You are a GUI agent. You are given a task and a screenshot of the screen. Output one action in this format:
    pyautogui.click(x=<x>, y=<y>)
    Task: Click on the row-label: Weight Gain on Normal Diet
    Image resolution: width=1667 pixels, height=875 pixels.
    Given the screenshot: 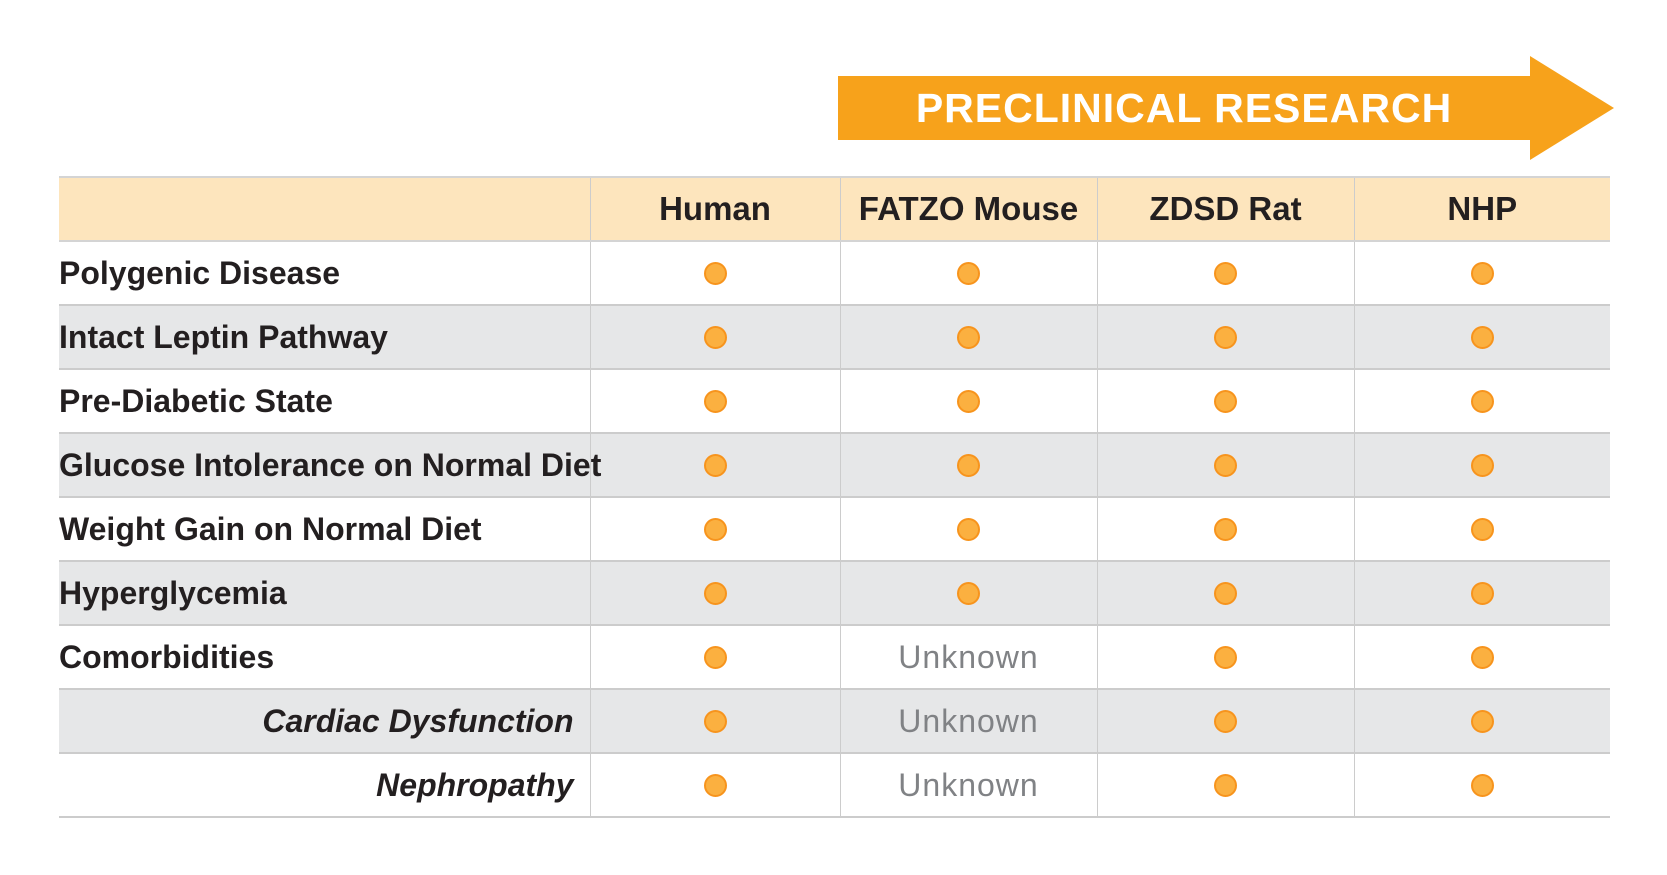 What is the action you would take?
    pyautogui.click(x=324, y=529)
    